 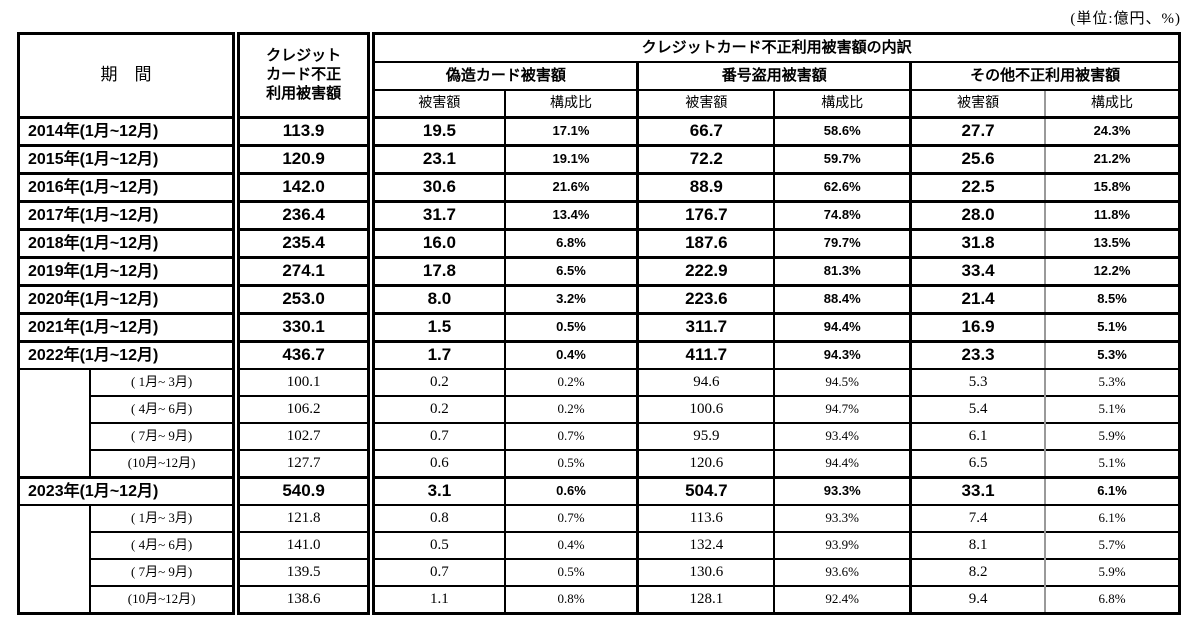 I want to click on table-row: ( 1月~ 3月) 100.1 0.2 0.2% 94.6 94.5% 5.3 5.3%, so click(x=599, y=382).